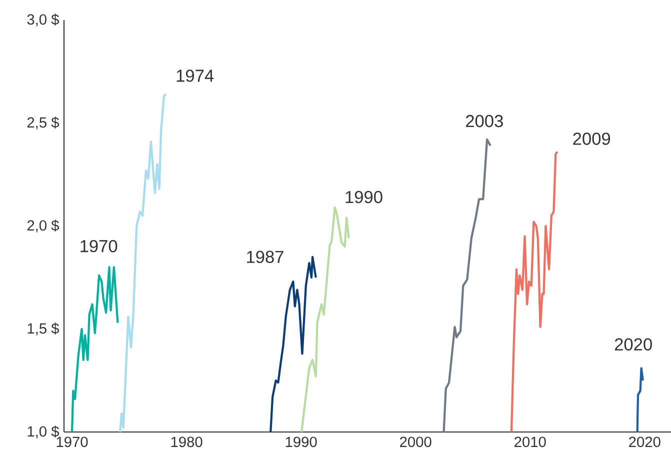 The height and width of the screenshot is (458, 671). What do you see at coordinates (195, 76) in the screenshot?
I see `series-label: 1974` at bounding box center [195, 76].